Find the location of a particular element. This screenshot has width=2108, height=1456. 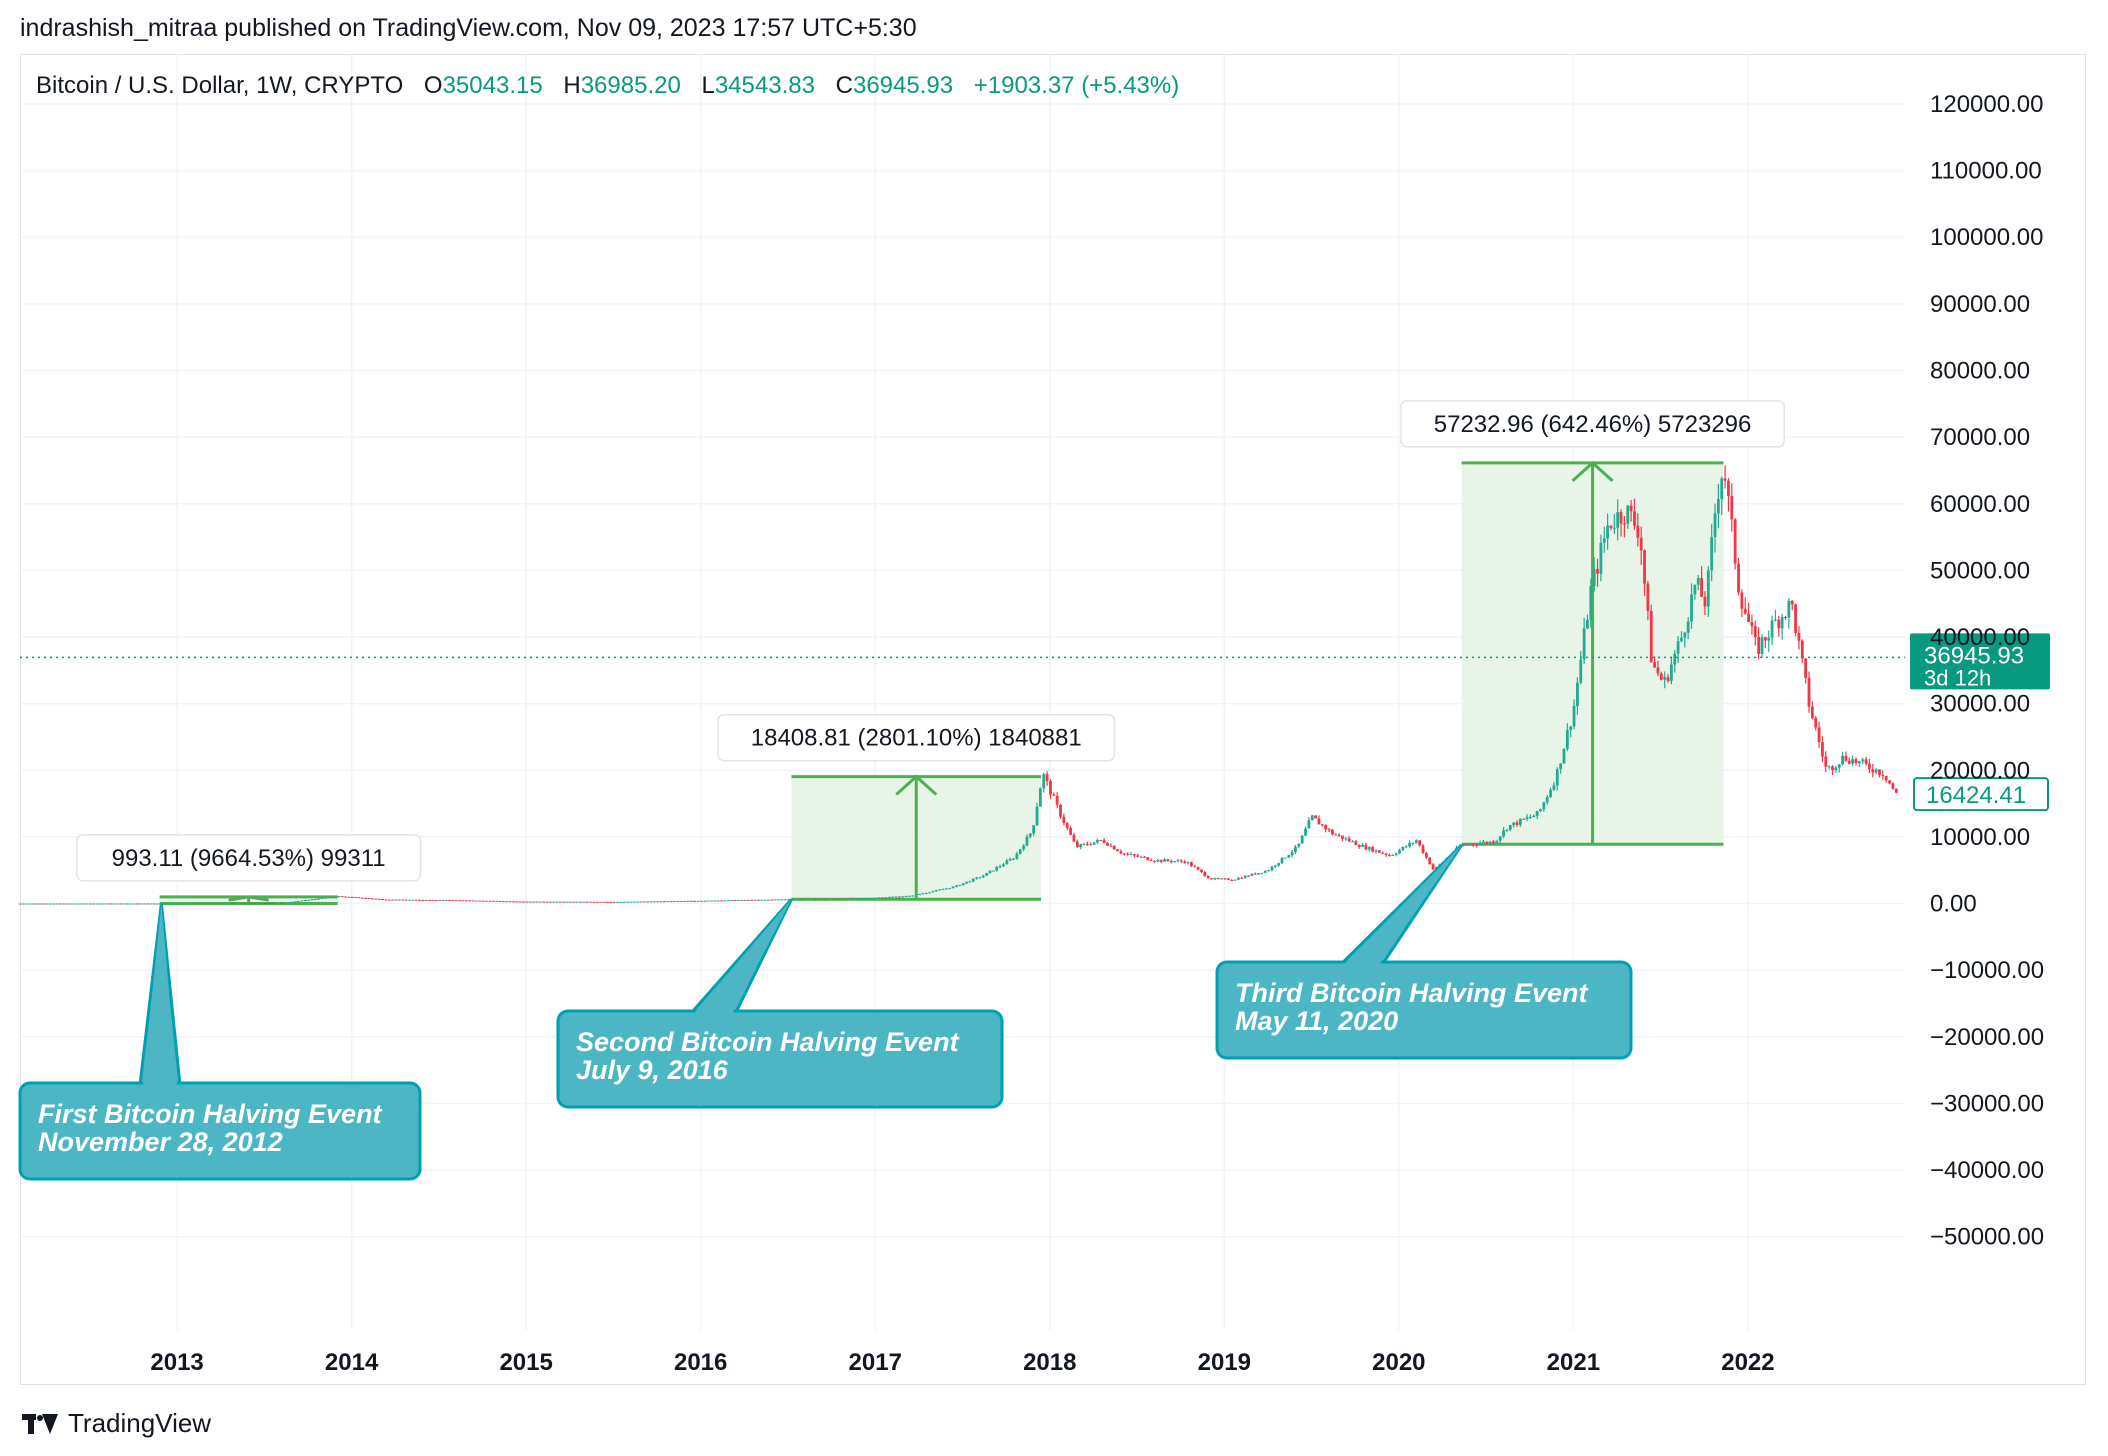

countdown-label: 3d 12h is located at coordinates (1957, 677).